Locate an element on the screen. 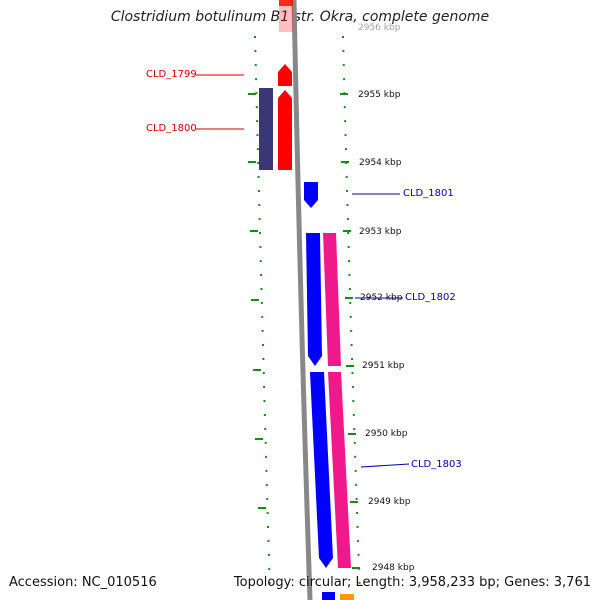 This screenshot has height=600, width=600. bottom-orange-feature is located at coordinates (347, 597).